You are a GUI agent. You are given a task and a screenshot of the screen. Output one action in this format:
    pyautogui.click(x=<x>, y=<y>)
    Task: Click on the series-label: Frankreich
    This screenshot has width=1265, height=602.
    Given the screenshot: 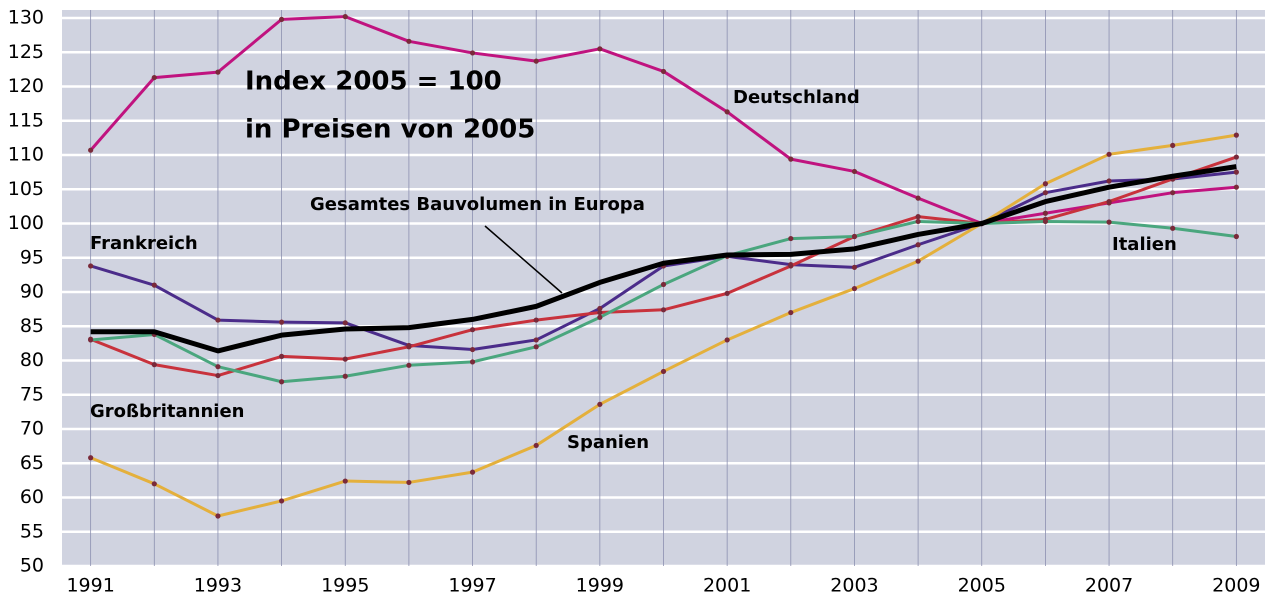 What is the action you would take?
    pyautogui.click(x=144, y=243)
    